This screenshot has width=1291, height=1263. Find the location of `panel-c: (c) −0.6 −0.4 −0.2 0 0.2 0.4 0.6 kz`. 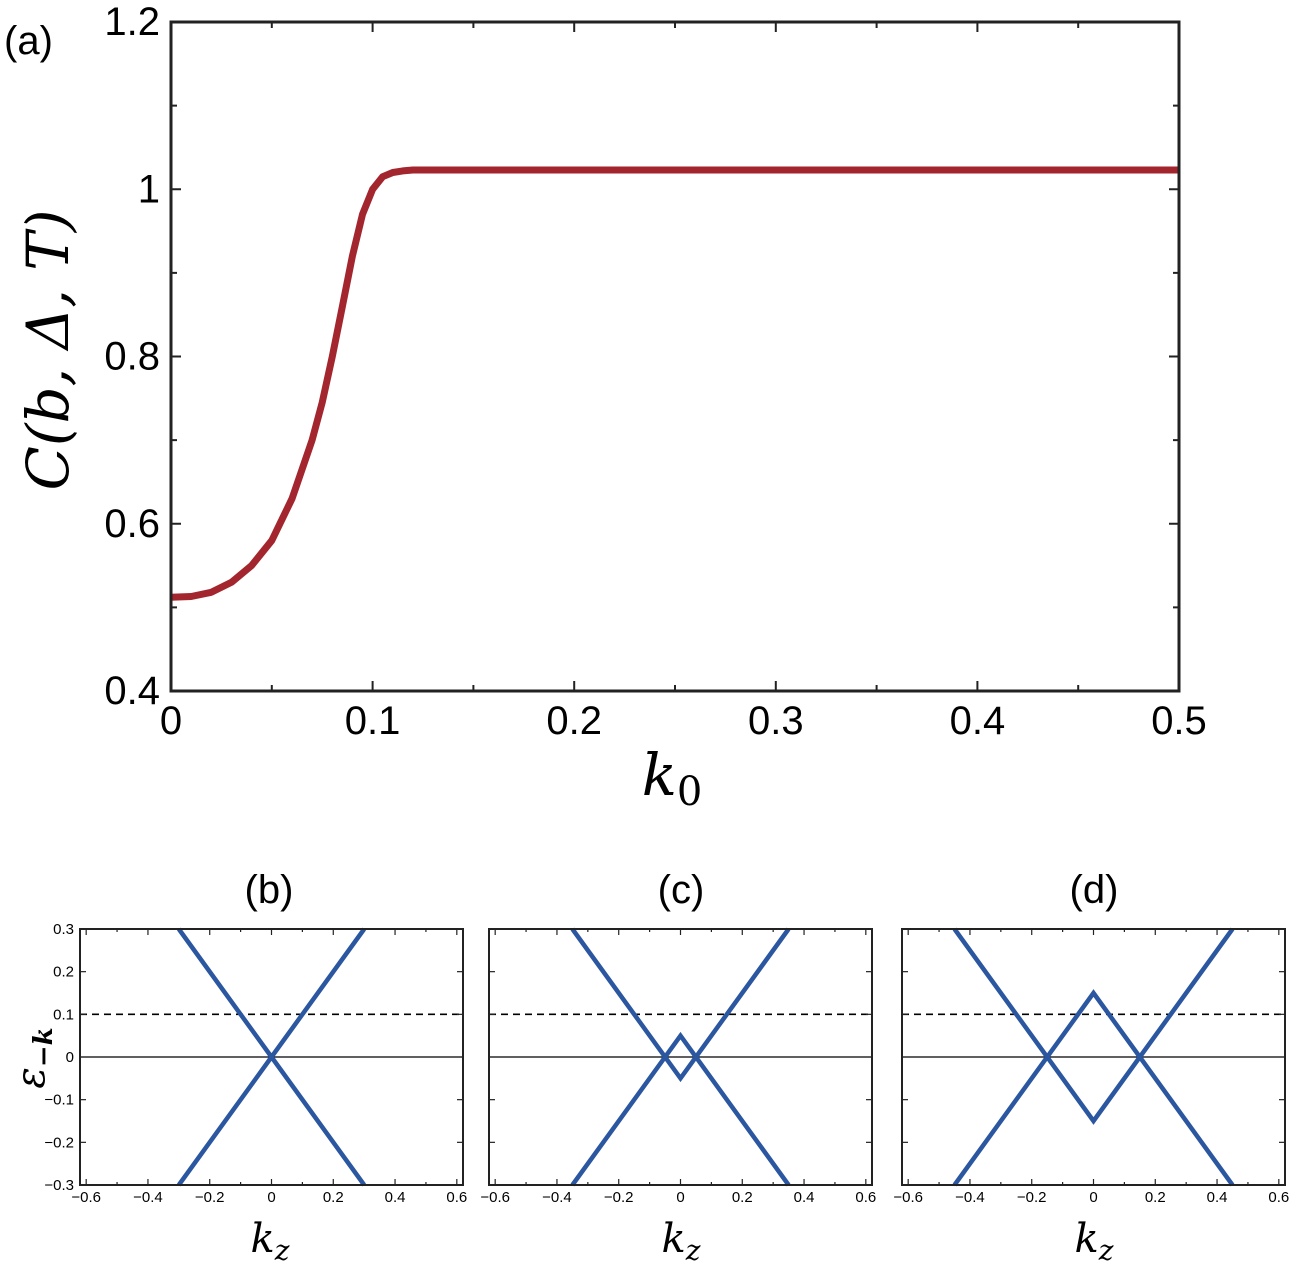

panel-c: (c) −0.6 −0.4 −0.2 0 0.2 0.4 0.6 kz is located at coordinates (678, 1065).